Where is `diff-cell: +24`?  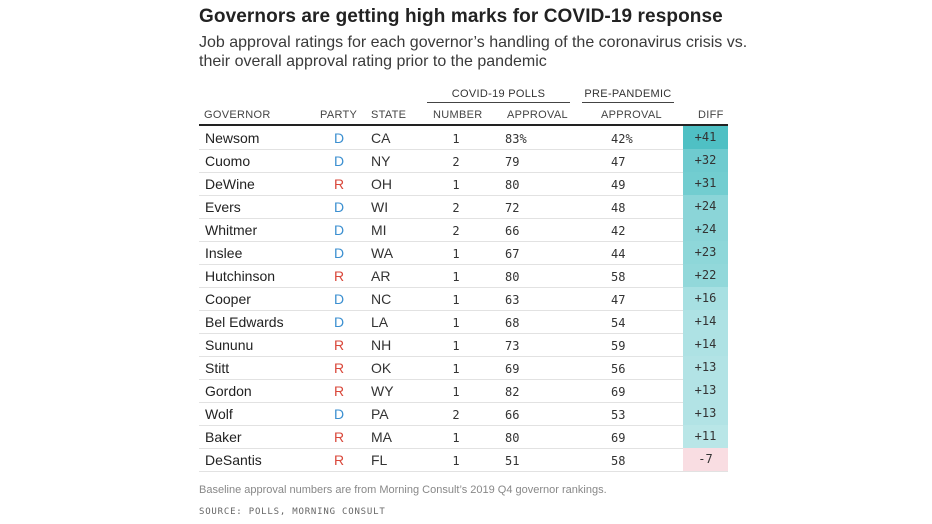
diff-cell: +24 is located at coordinates (705, 229).